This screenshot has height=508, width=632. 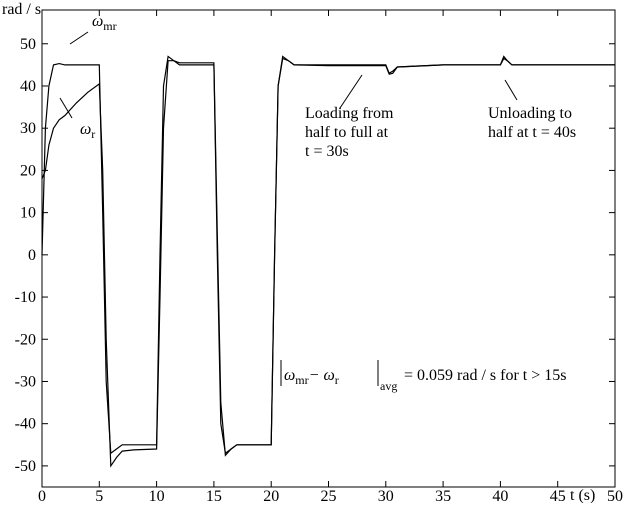 I want to click on annotation: t = 30s, so click(x=327, y=151).